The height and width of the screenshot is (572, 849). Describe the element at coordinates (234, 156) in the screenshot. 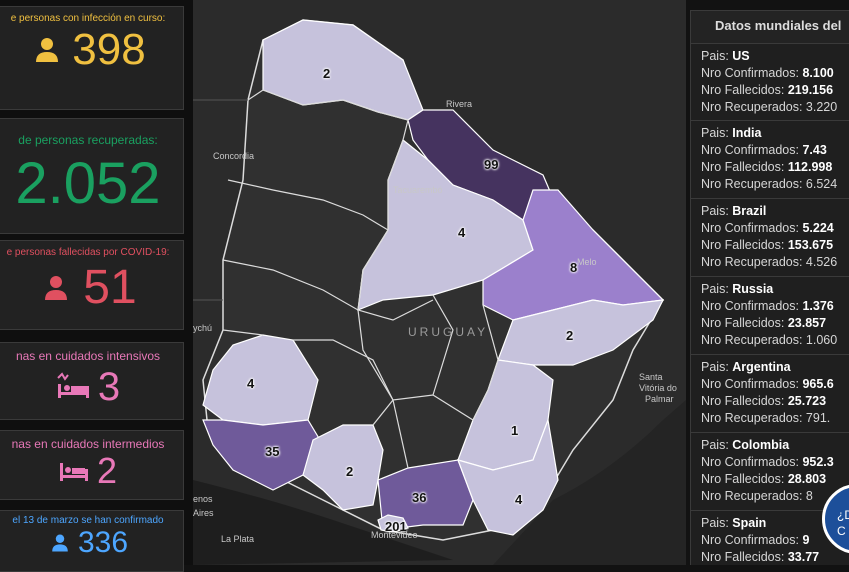

I see `city-concordia: Concordia` at that location.